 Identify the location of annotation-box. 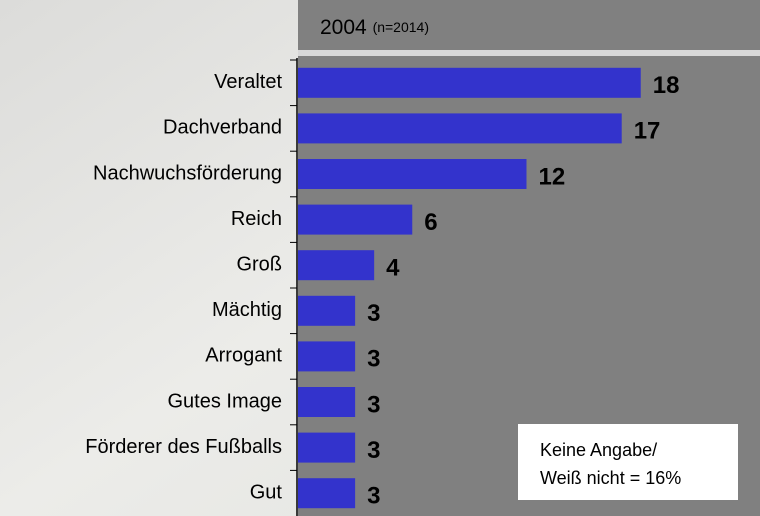
(628, 462).